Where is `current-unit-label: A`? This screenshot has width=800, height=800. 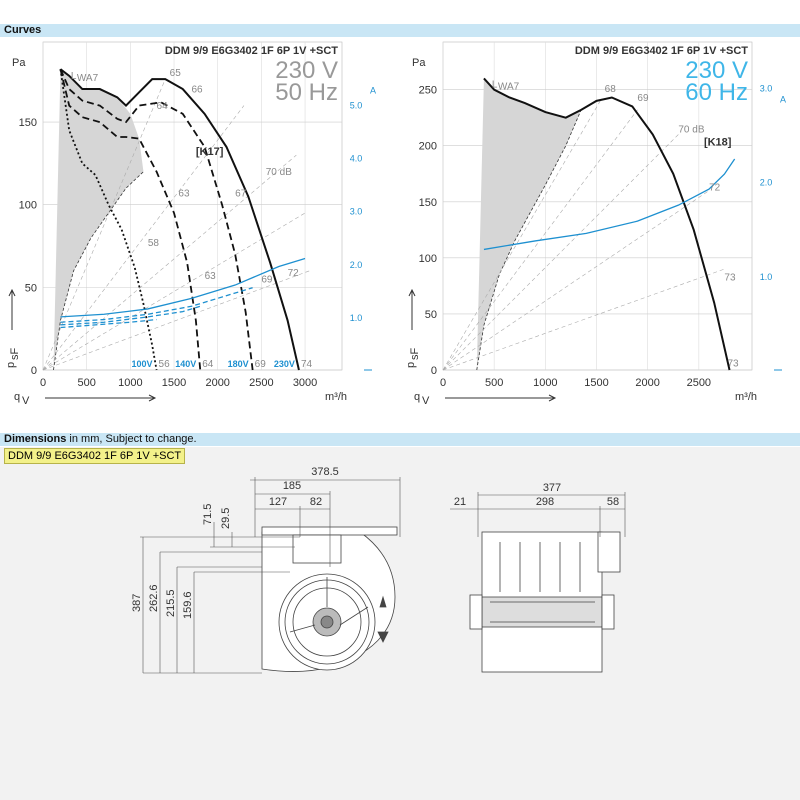 current-unit-label: A is located at coordinates (783, 100).